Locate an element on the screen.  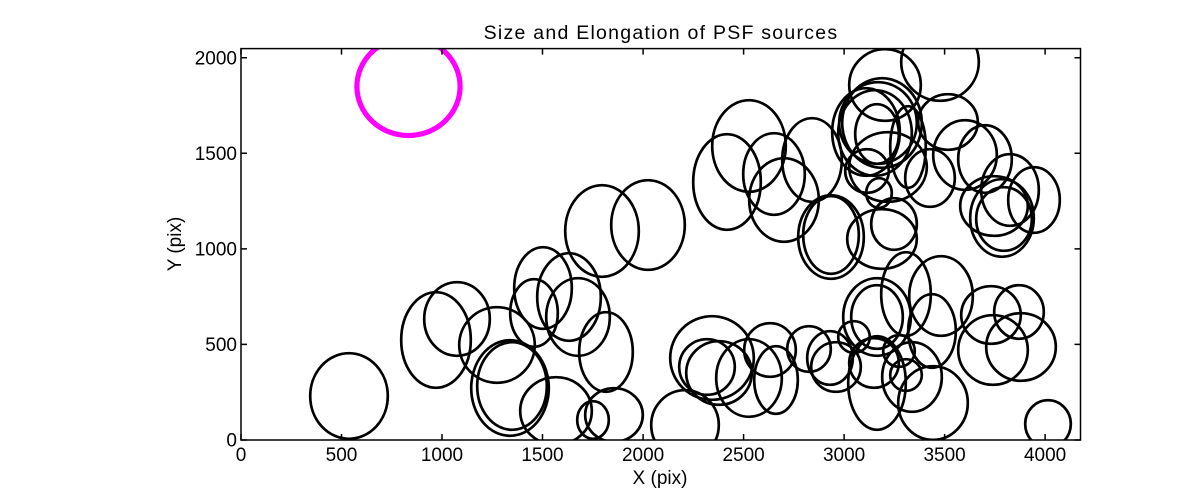
svg-text: X (pix) is located at coordinates (660, 478).